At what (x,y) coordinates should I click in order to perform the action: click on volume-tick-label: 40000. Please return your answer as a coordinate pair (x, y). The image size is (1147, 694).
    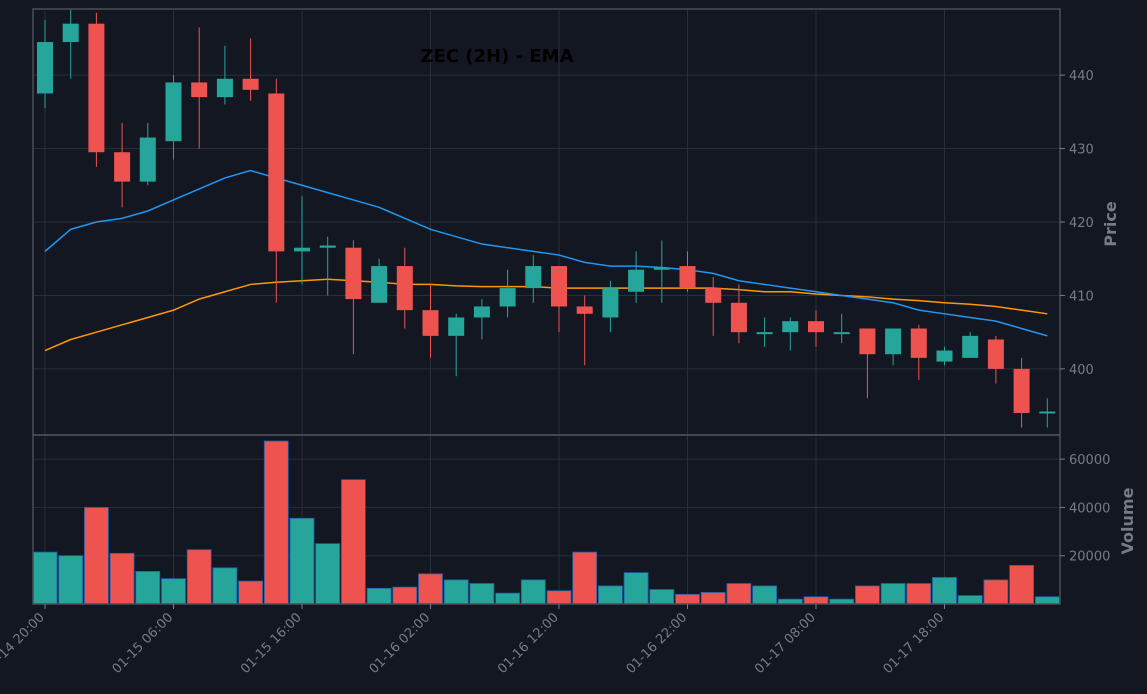
    Looking at the image, I should click on (1089, 508).